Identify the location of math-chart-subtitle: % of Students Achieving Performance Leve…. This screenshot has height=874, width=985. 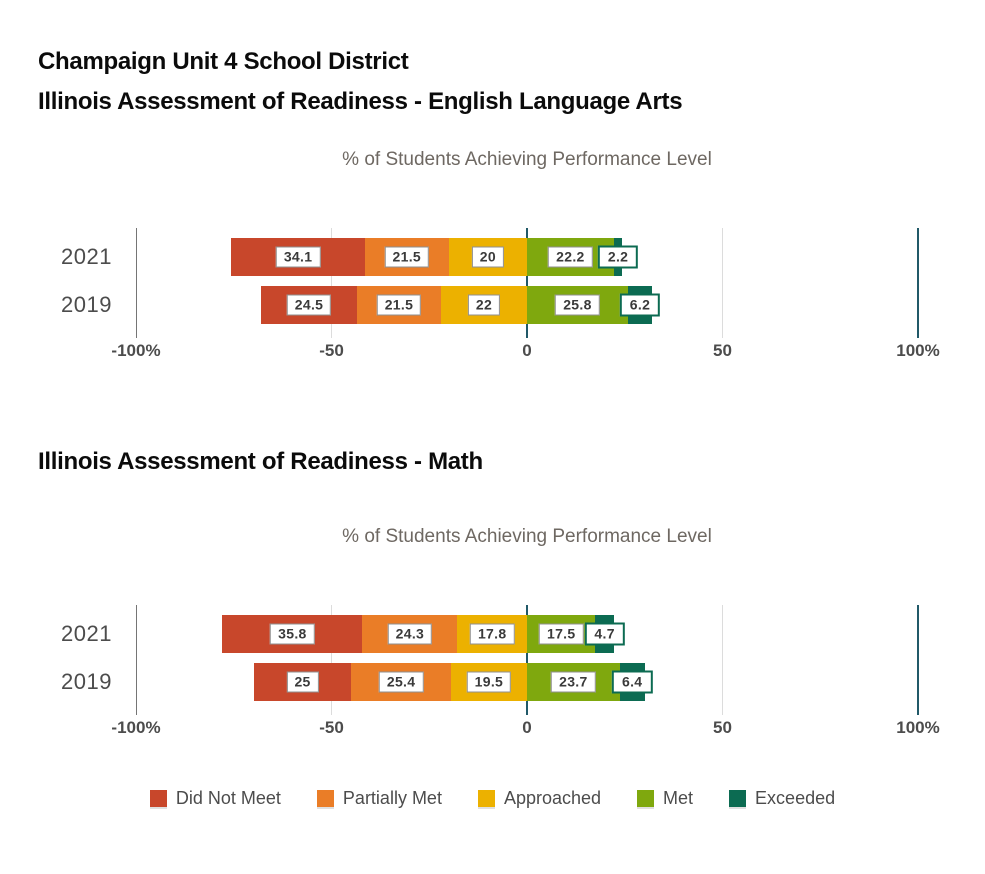
(527, 536).